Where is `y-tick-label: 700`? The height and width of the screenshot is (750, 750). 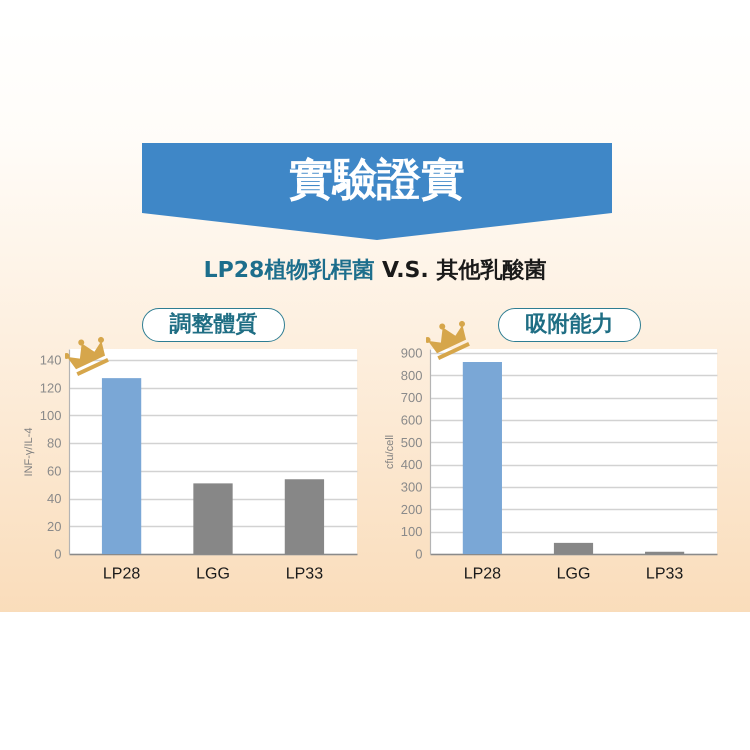
y-tick-label: 700 is located at coordinates (411, 398).